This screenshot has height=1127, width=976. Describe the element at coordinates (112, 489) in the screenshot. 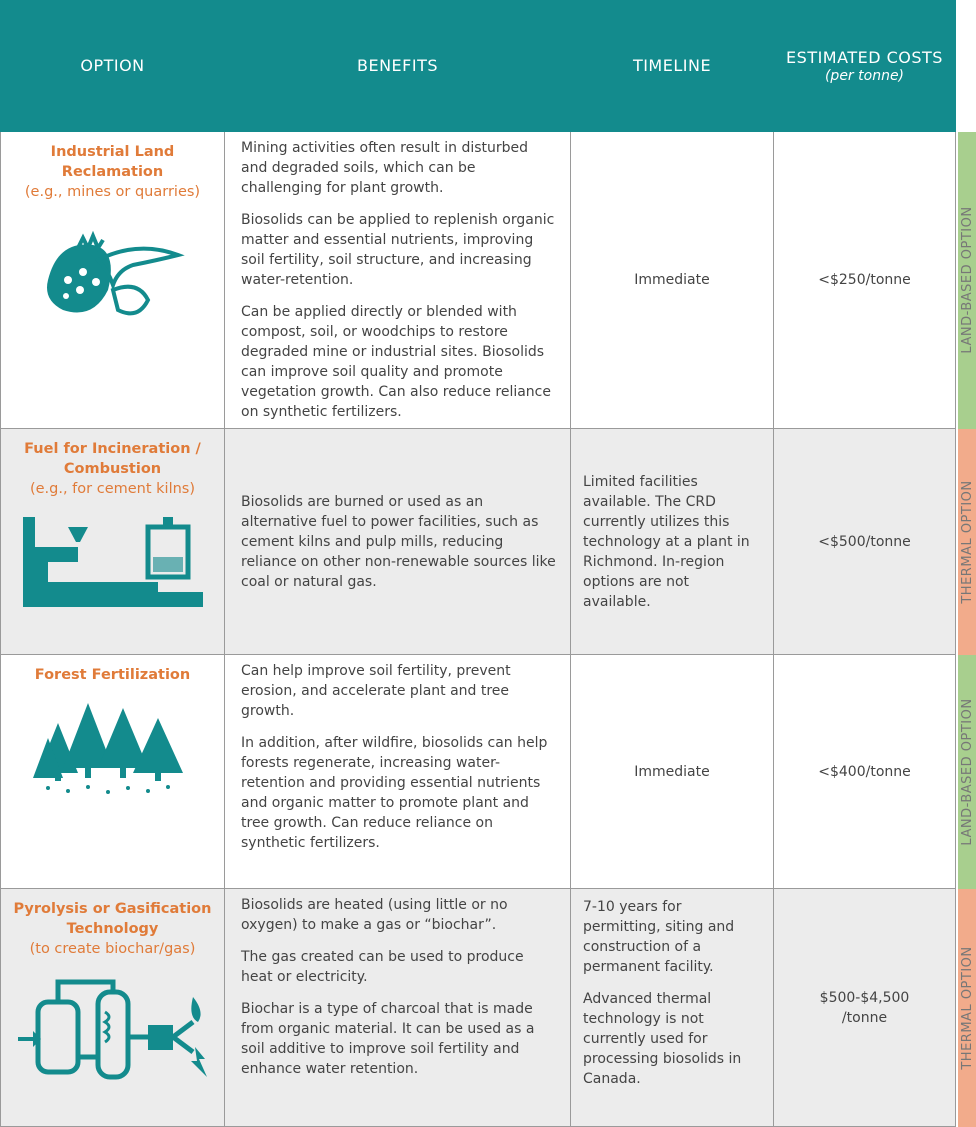

I see `option-subtitle: (e.g., for cement kilns)` at that location.